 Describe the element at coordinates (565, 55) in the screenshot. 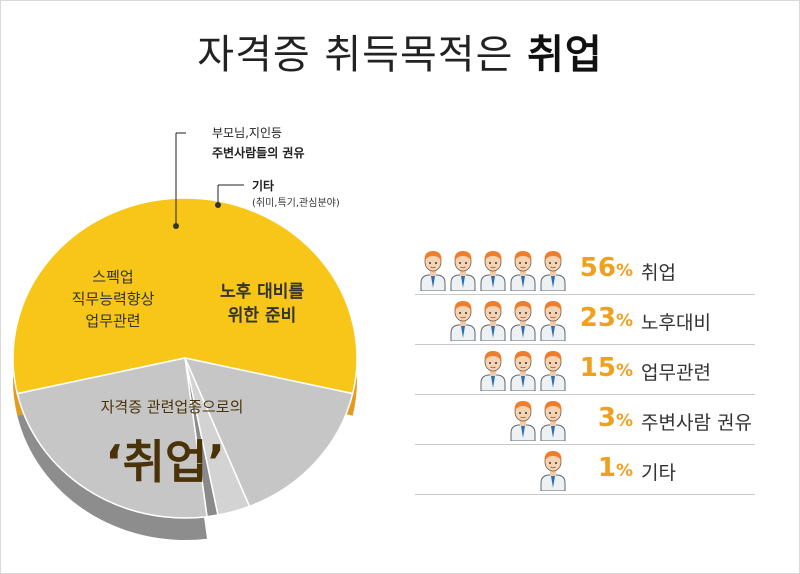

I see `title-highlight: 취업` at that location.